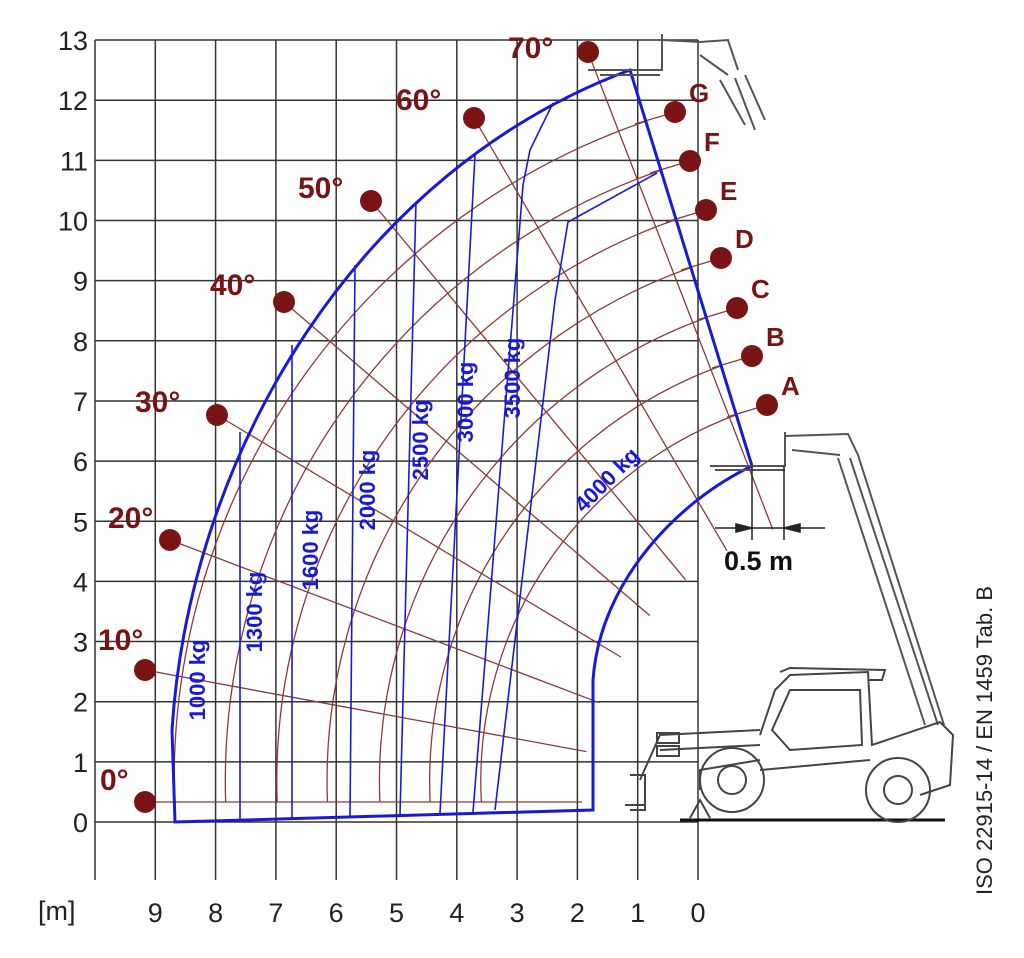  Describe the element at coordinates (73, 222) in the screenshot. I see `y-tick-label: 10` at that location.